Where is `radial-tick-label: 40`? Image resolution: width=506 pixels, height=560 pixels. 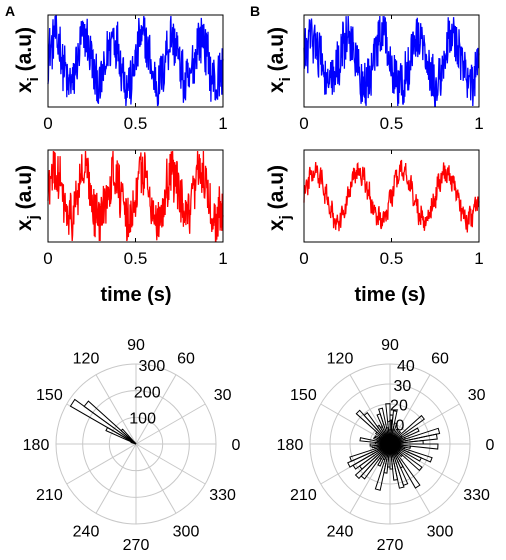 radial-tick-label: 40 is located at coordinates (406, 366).